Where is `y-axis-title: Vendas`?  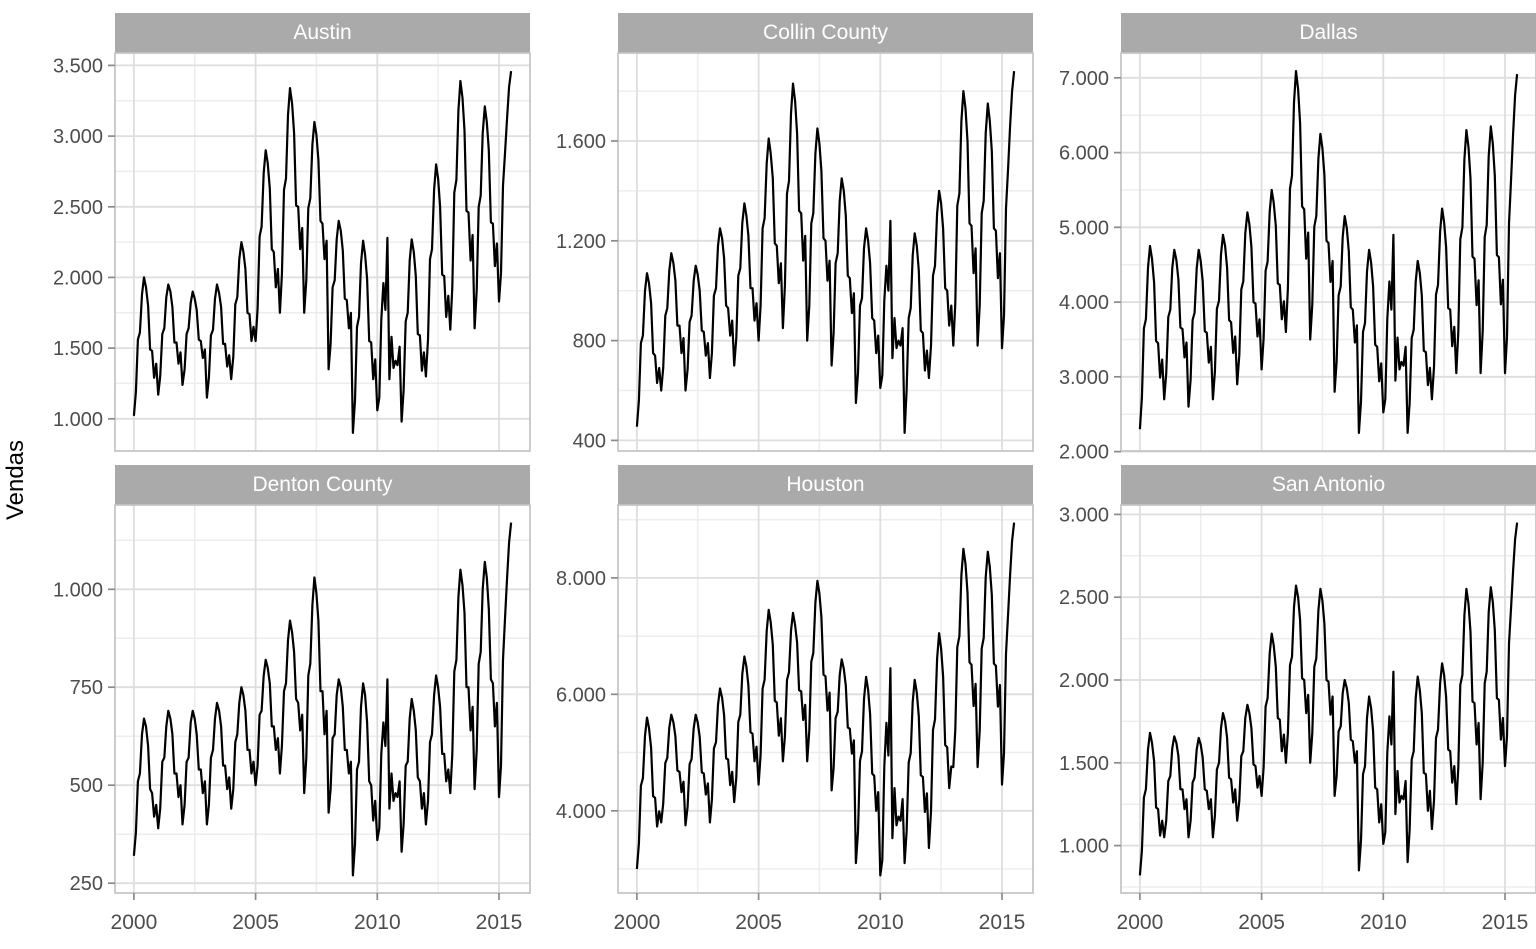 y-axis-title: Vendas is located at coordinates (15, 480).